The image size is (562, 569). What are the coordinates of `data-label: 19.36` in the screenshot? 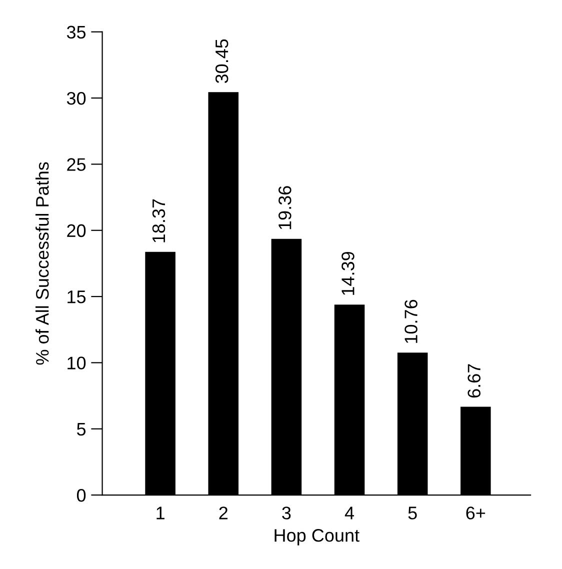 It's located at (285, 208).